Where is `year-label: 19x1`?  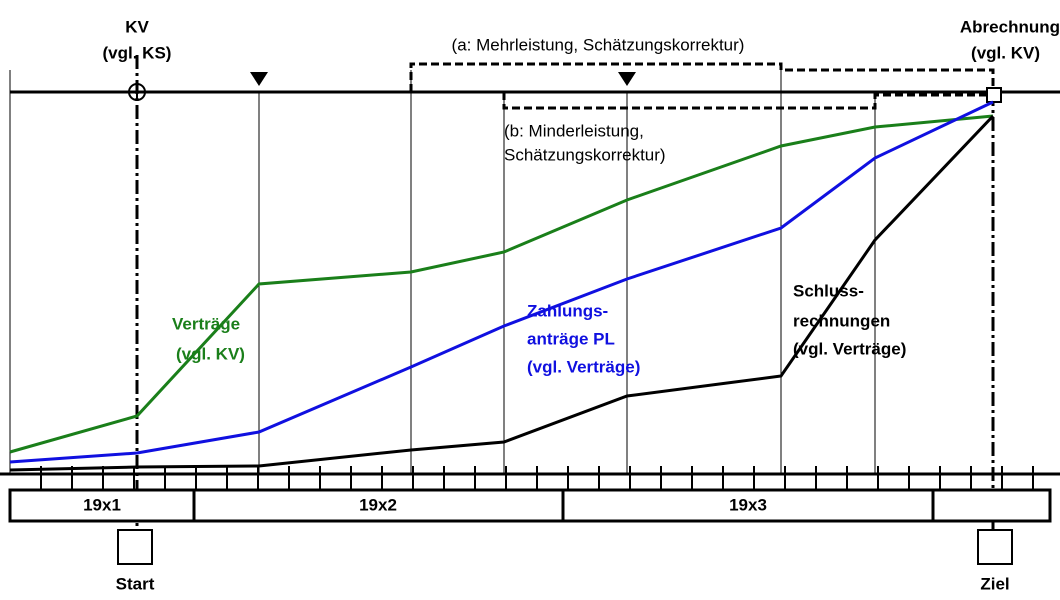 year-label: 19x1 is located at coordinates (102, 504).